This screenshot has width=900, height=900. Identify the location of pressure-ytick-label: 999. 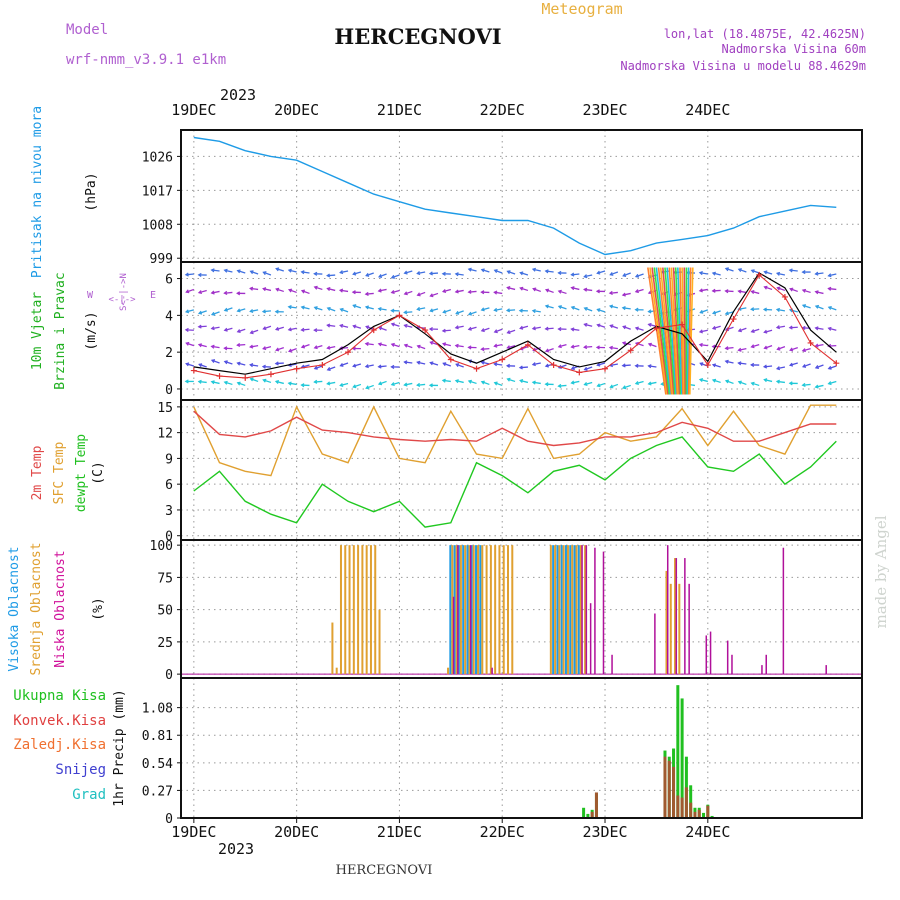
(161, 259).